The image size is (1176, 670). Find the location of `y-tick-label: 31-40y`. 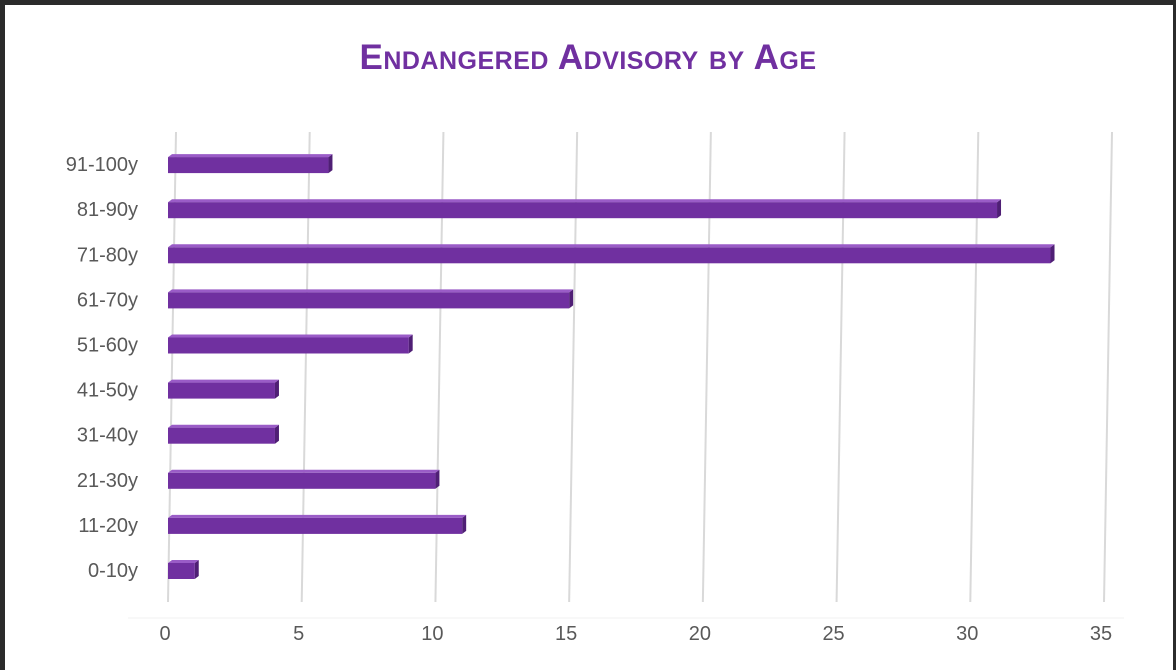

y-tick-label: 31-40y is located at coordinates (107, 436).